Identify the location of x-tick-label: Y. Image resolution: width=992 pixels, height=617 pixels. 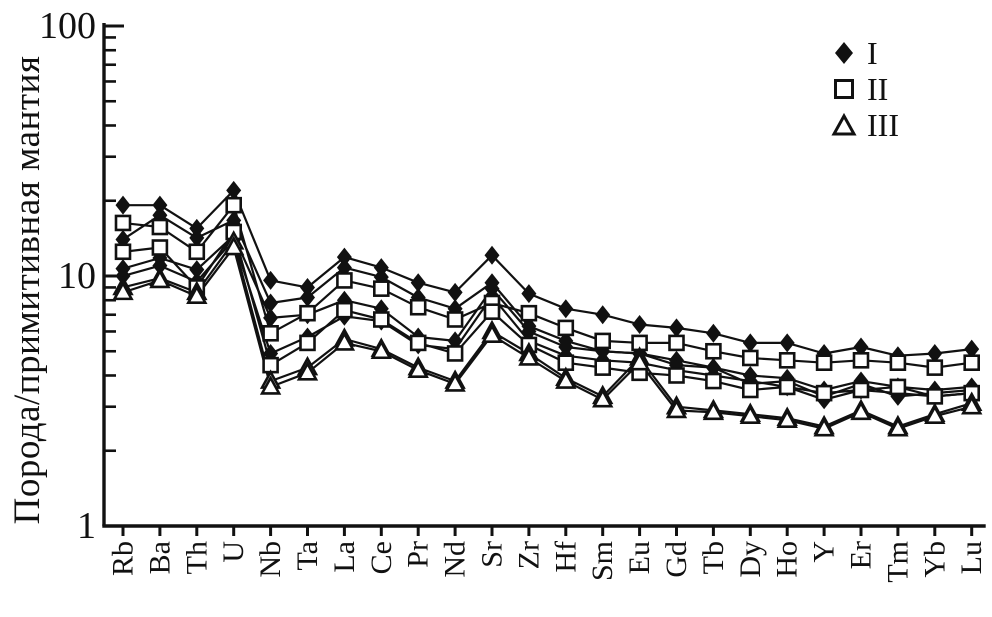
(824, 552).